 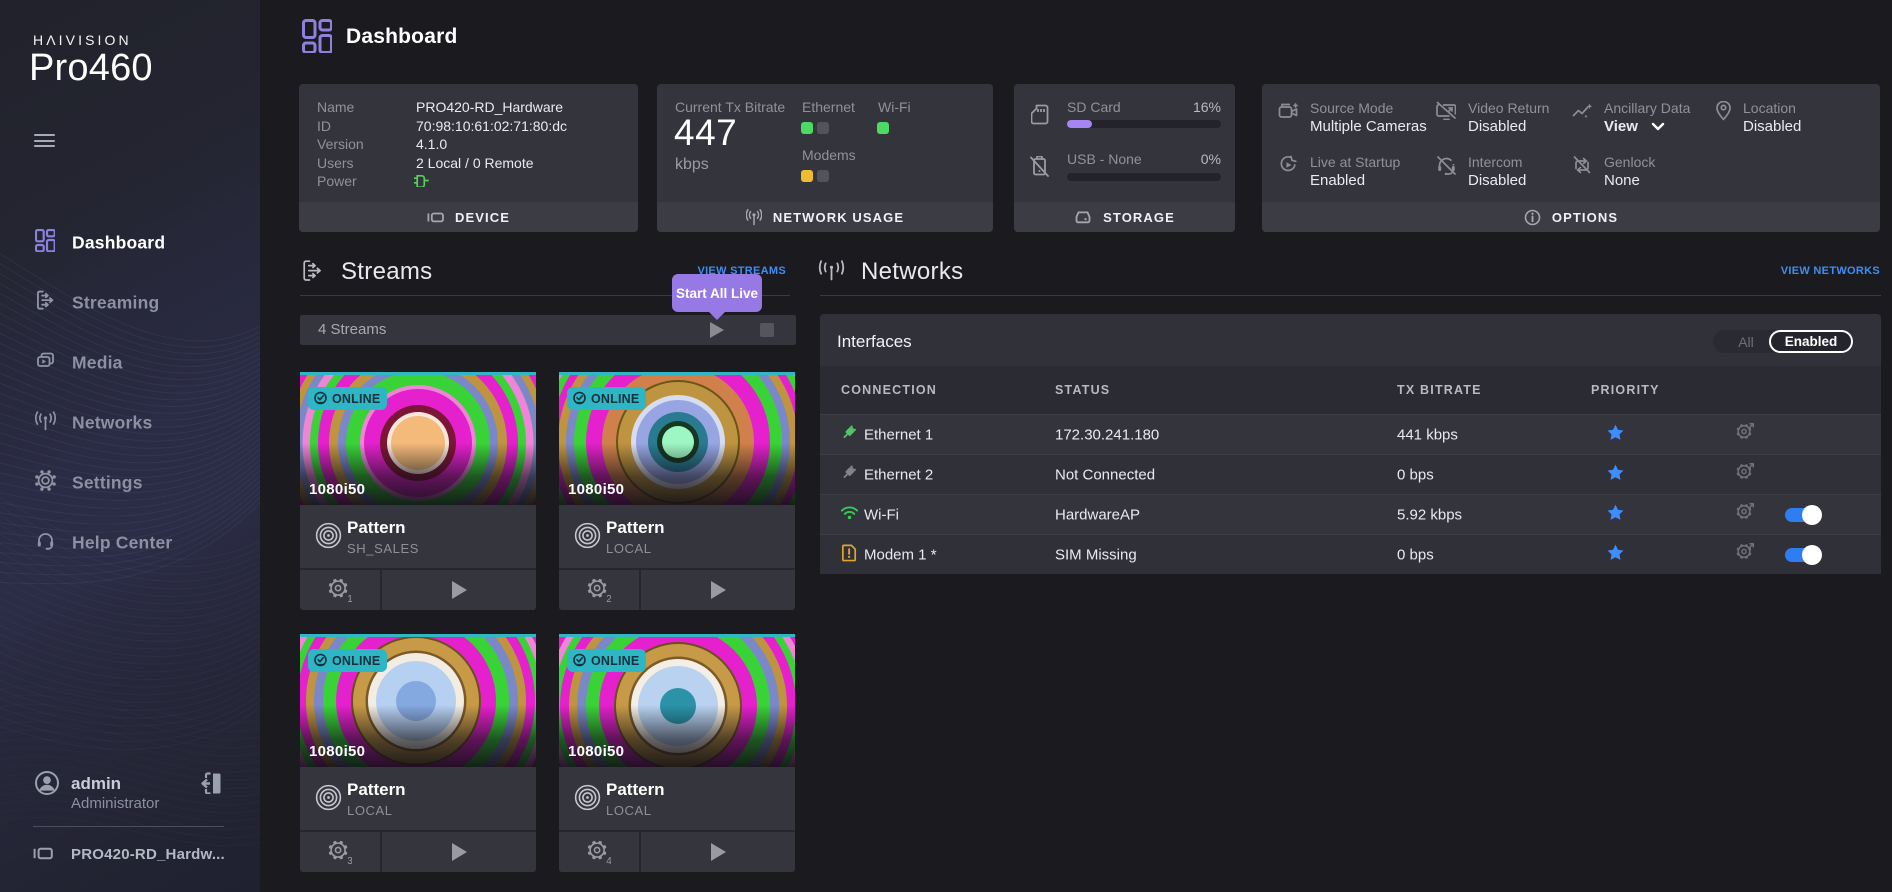 I want to click on svg-text: 3, so click(x=349, y=860).